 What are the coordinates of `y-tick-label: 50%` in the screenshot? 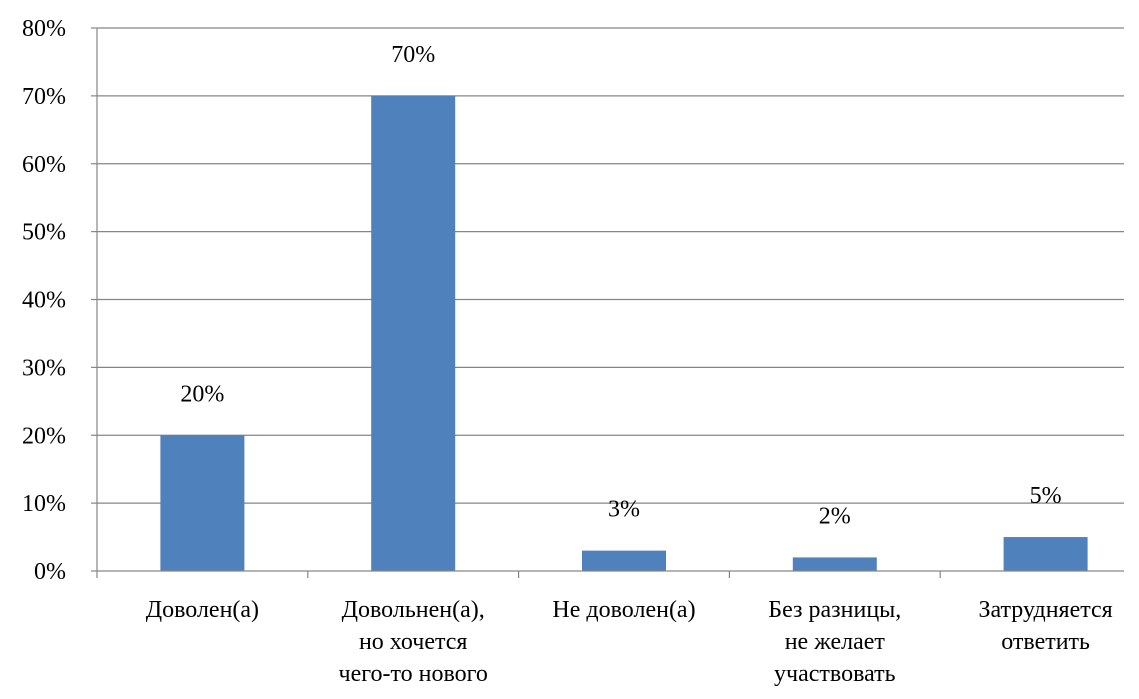 It's located at (44, 233).